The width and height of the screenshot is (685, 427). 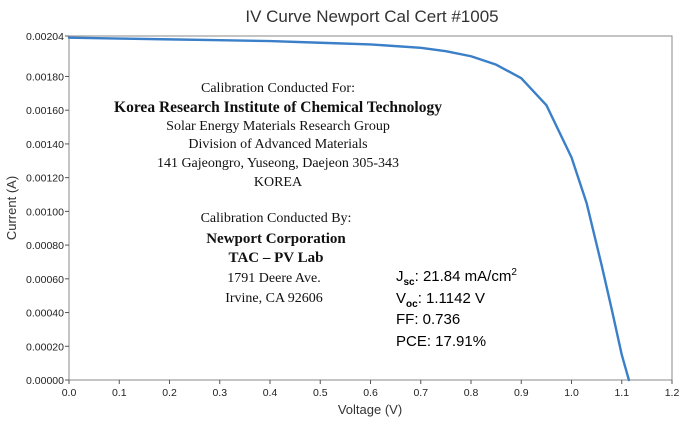 I want to click on cal-for-country: KOREA, so click(x=278, y=182).